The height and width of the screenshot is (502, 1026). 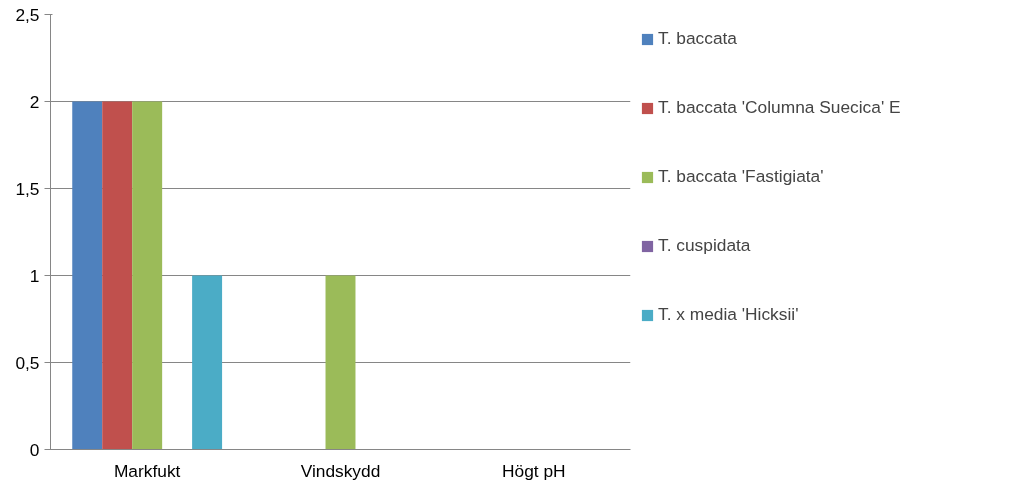 I want to click on y-tick-label: 1, so click(x=34, y=275).